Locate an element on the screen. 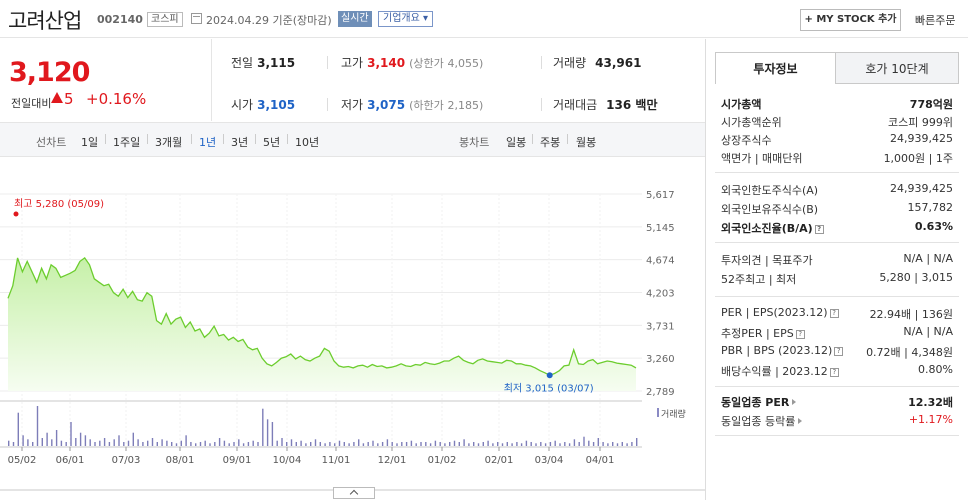 This screenshot has height=500, width=968. high-marker is located at coordinates (16, 214).